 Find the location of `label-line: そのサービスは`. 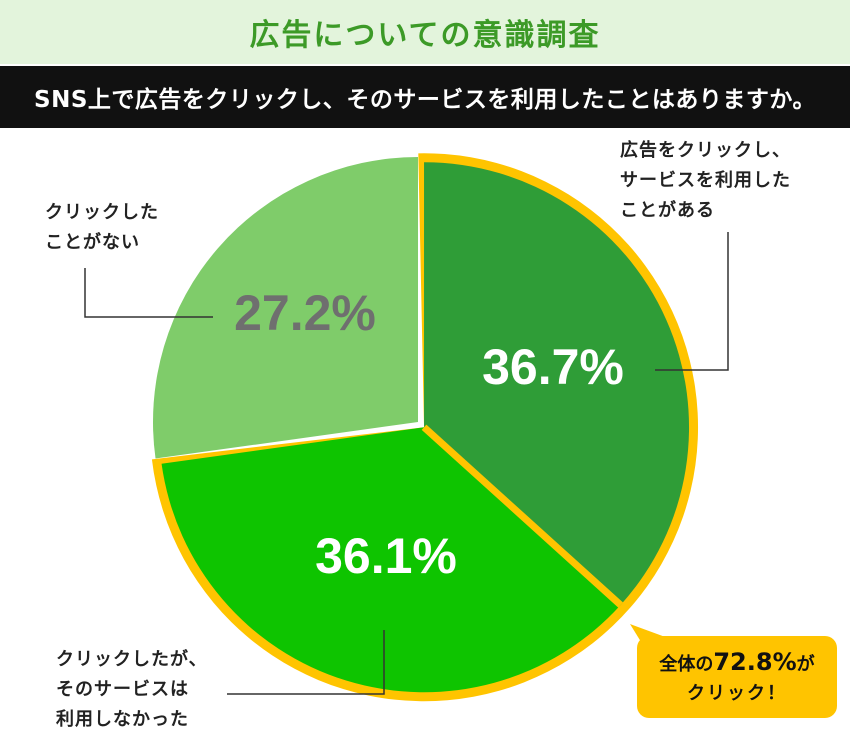

label-line: そのサービスは is located at coordinates (122, 689).